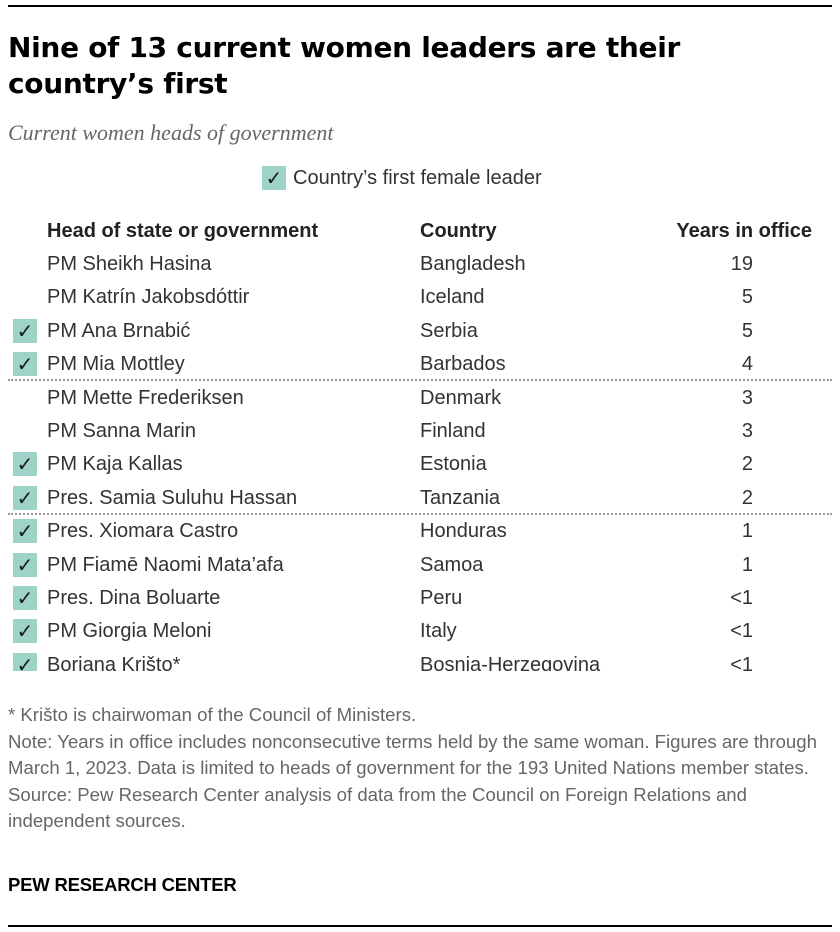 This screenshot has width=840, height=932. I want to click on legend-label: Country’s first female leader, so click(417, 177).